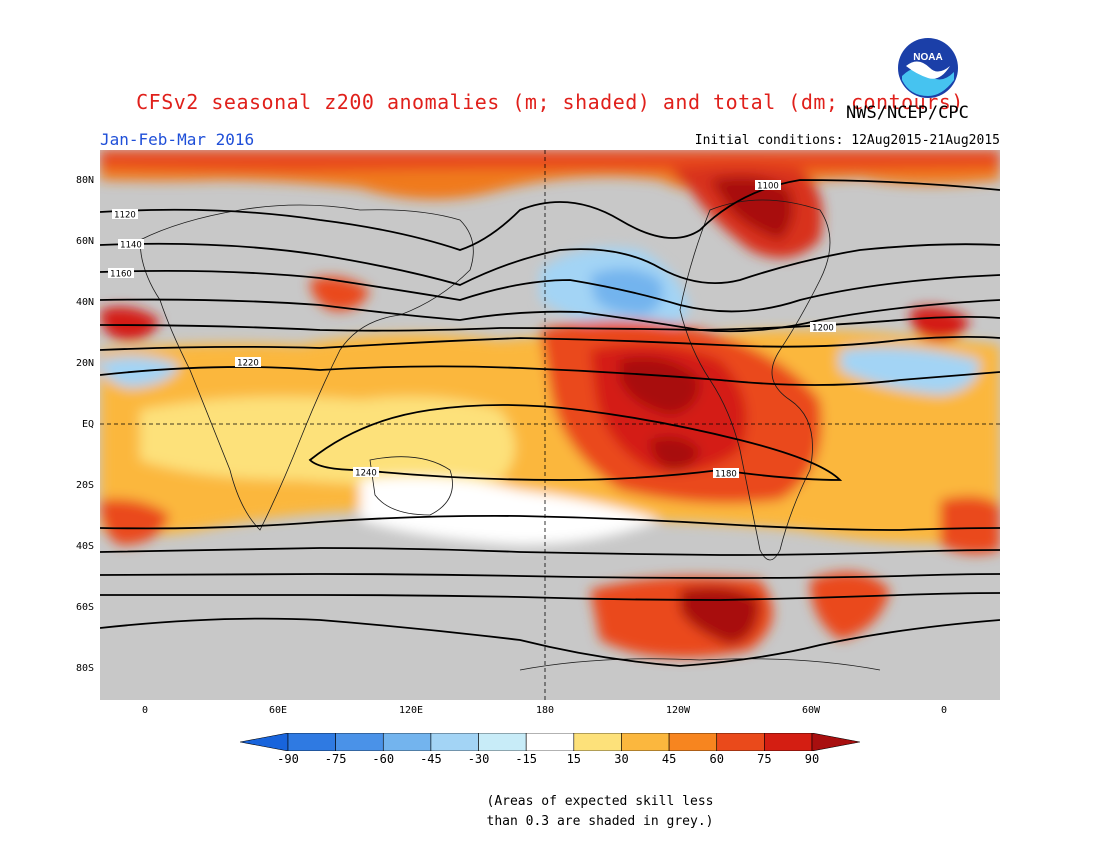 The image size is (1100, 850). Describe the element at coordinates (478, 759) in the screenshot. I see `colorbar-label: -30` at that location.